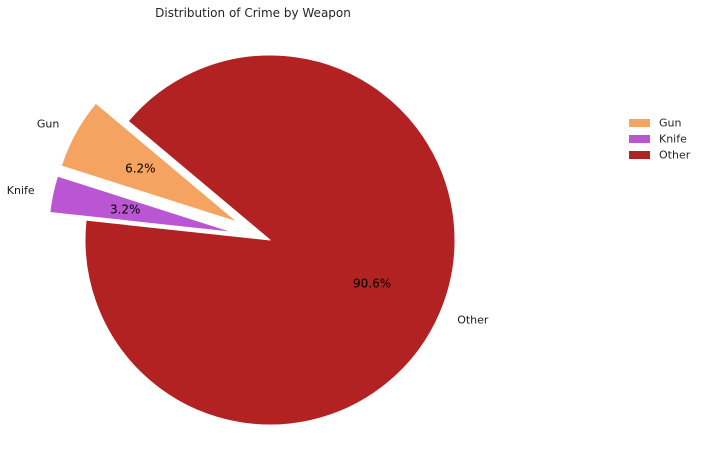 This screenshot has height=465, width=701. I want to click on percent-labels: 6.2% 3.2% 90.6%, so click(250, 226).